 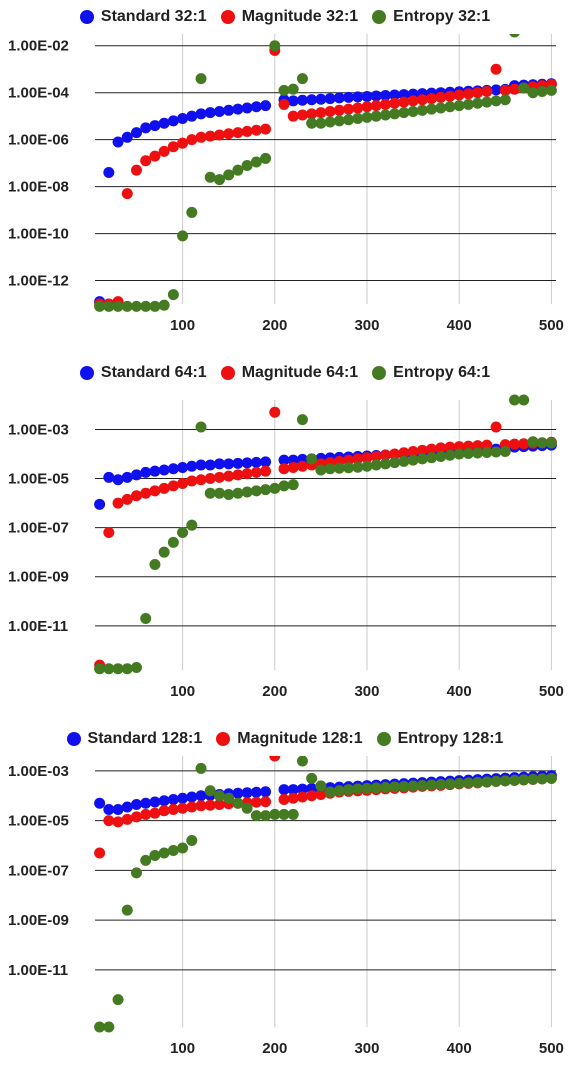 I want to click on legend-item-entropy: Entropy 64:1, so click(x=431, y=373).